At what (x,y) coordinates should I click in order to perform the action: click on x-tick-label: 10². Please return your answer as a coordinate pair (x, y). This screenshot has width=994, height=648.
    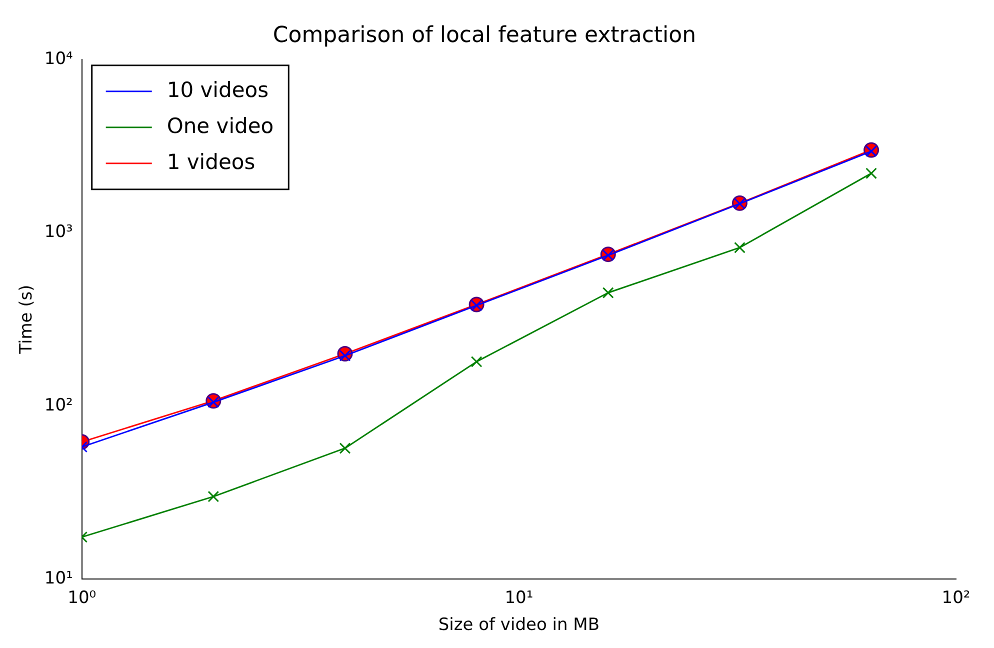
    Looking at the image, I should click on (956, 598).